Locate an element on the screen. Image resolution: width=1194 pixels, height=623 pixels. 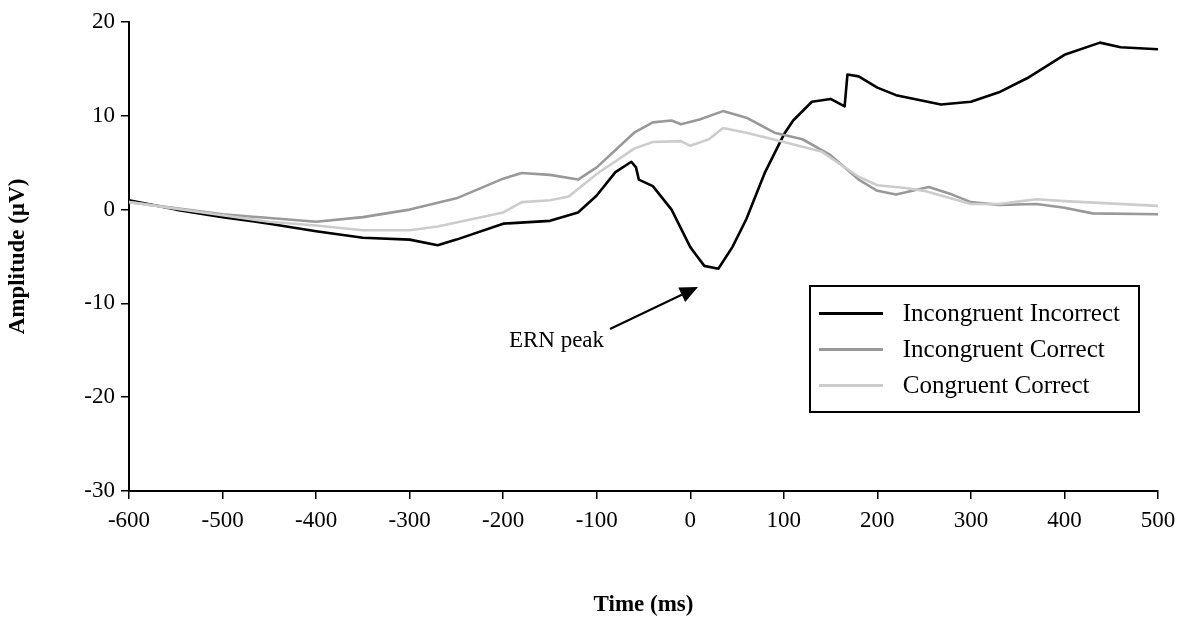
legend-label: Incongruent Incorrect is located at coordinates (1011, 313).